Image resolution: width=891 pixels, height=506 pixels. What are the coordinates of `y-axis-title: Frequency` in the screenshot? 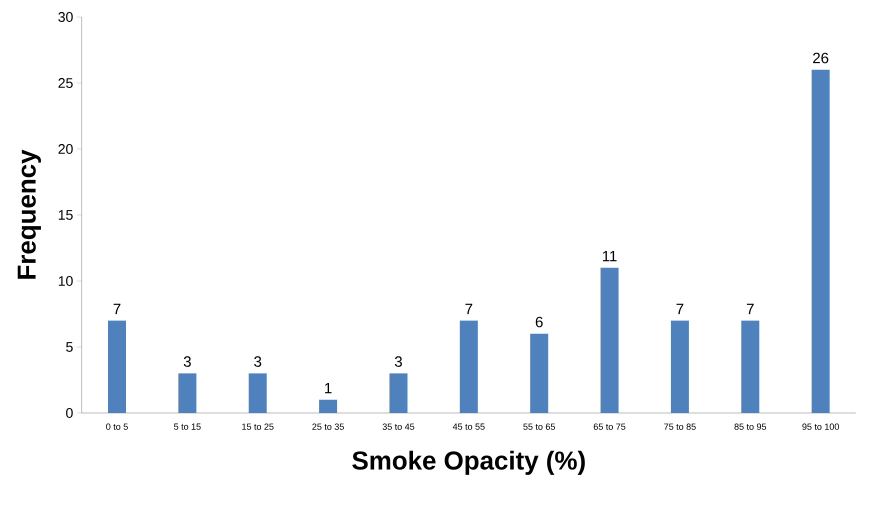 It's located at (29, 214).